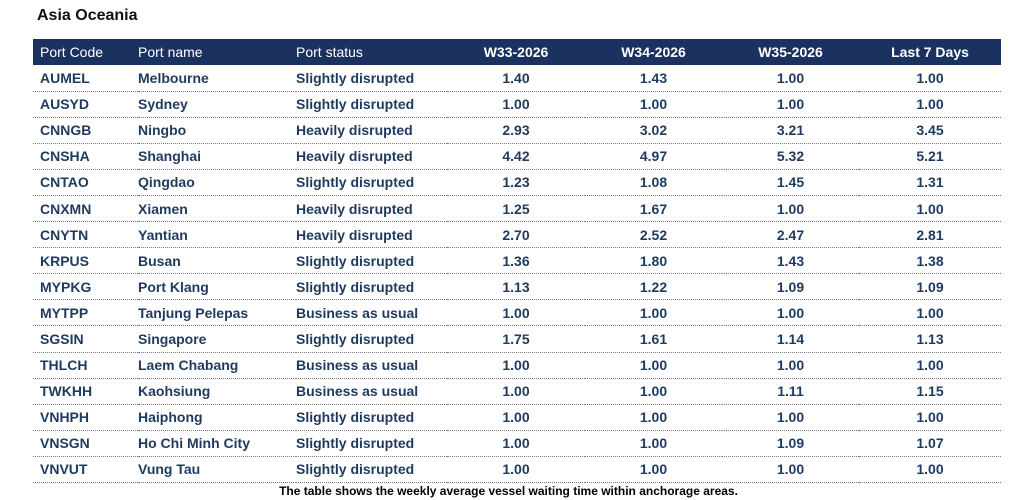 The height and width of the screenshot is (500, 1017). Describe the element at coordinates (217, 156) in the screenshot. I see `port-name-cell: Shanghai` at that location.